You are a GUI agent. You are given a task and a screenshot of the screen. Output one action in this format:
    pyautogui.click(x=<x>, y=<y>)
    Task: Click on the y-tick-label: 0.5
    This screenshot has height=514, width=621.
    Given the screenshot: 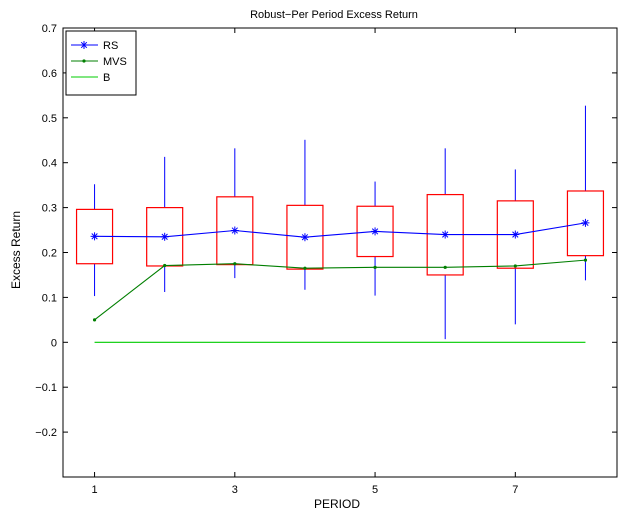 What is the action you would take?
    pyautogui.click(x=49, y=119)
    